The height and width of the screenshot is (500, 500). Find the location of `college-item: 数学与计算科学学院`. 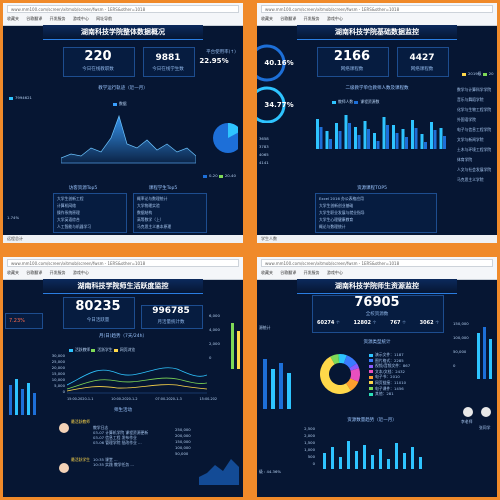

college-item: 数学与计算科学学院 is located at coordinates (474, 89).